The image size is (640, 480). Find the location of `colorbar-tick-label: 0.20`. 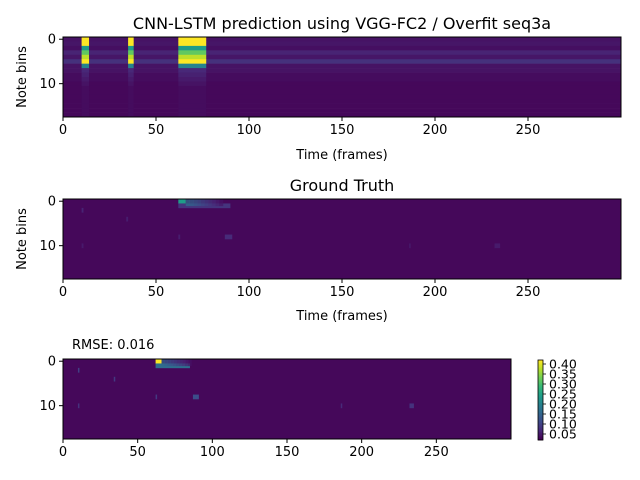

colorbar-tick-label: 0.20 is located at coordinates (563, 404).